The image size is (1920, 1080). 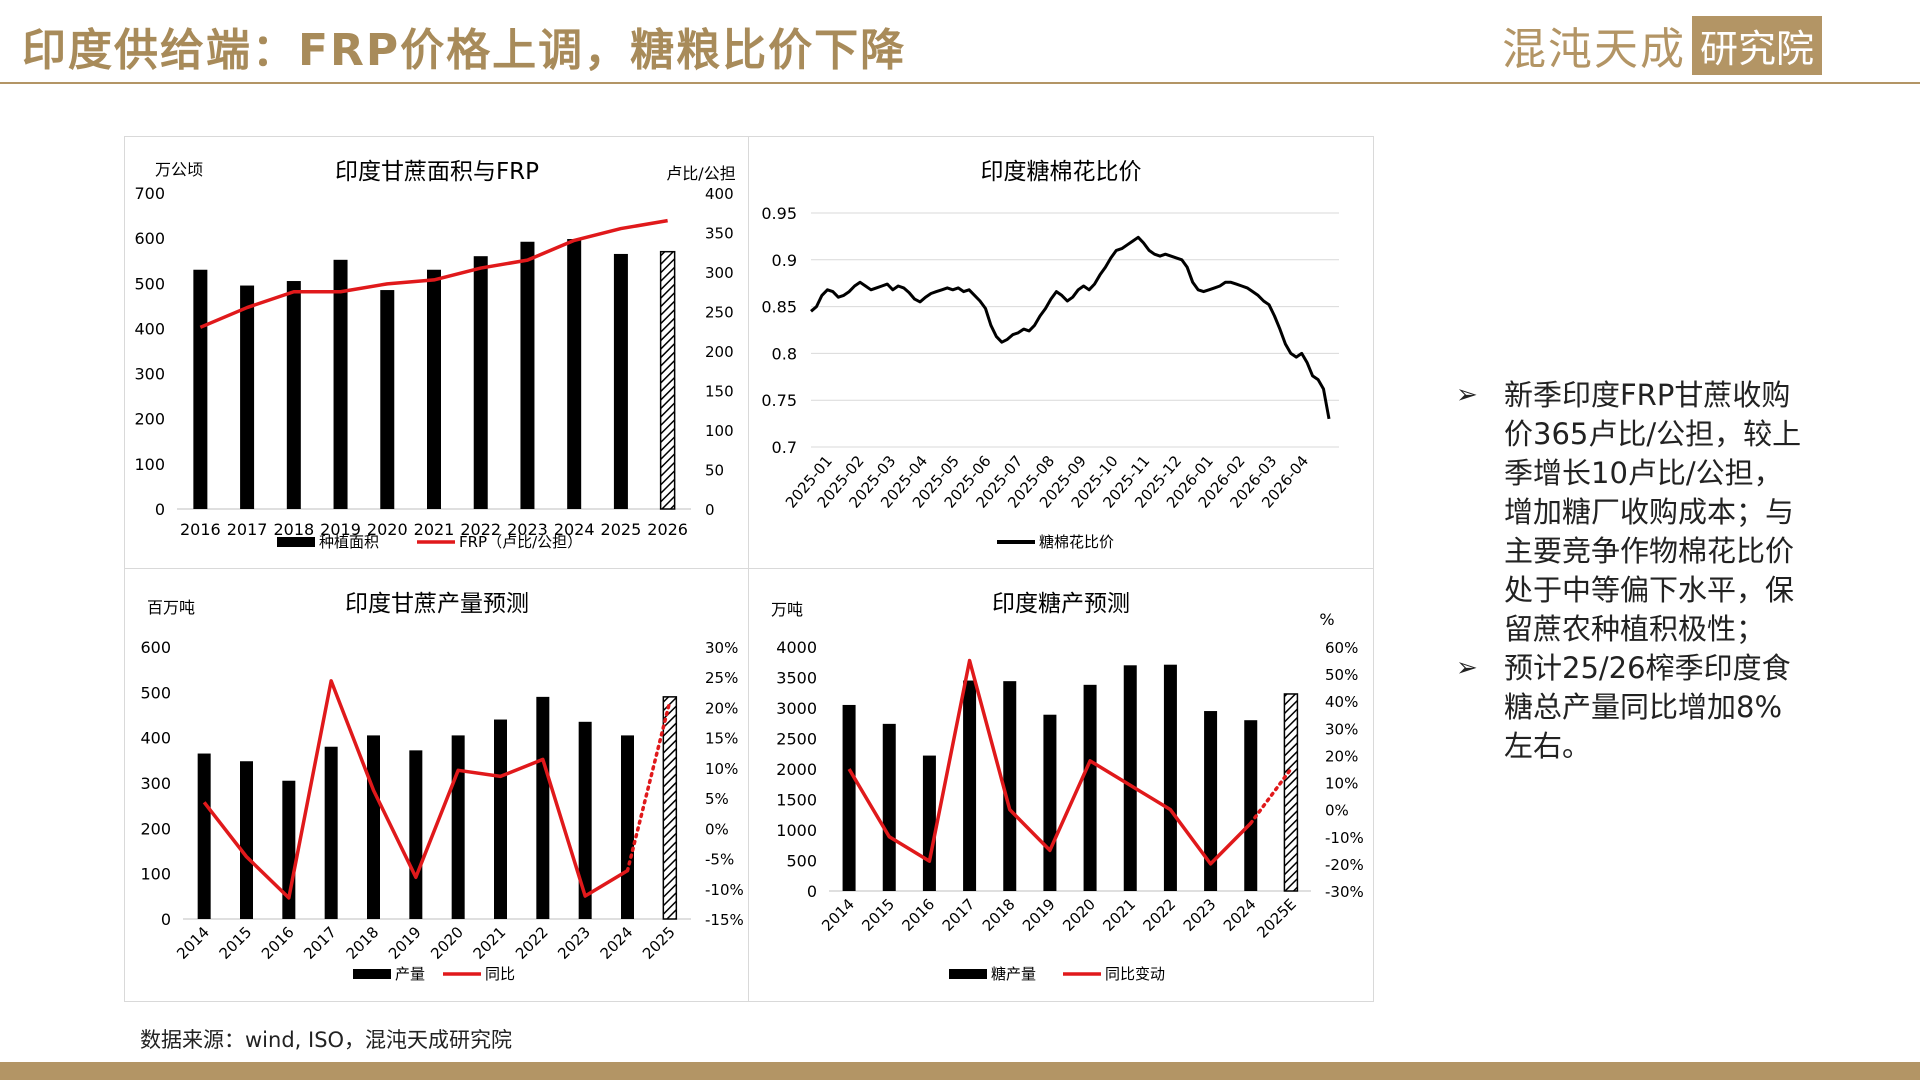 What do you see at coordinates (719, 392) in the screenshot?
I see `y2-tick-label: 150` at bounding box center [719, 392].